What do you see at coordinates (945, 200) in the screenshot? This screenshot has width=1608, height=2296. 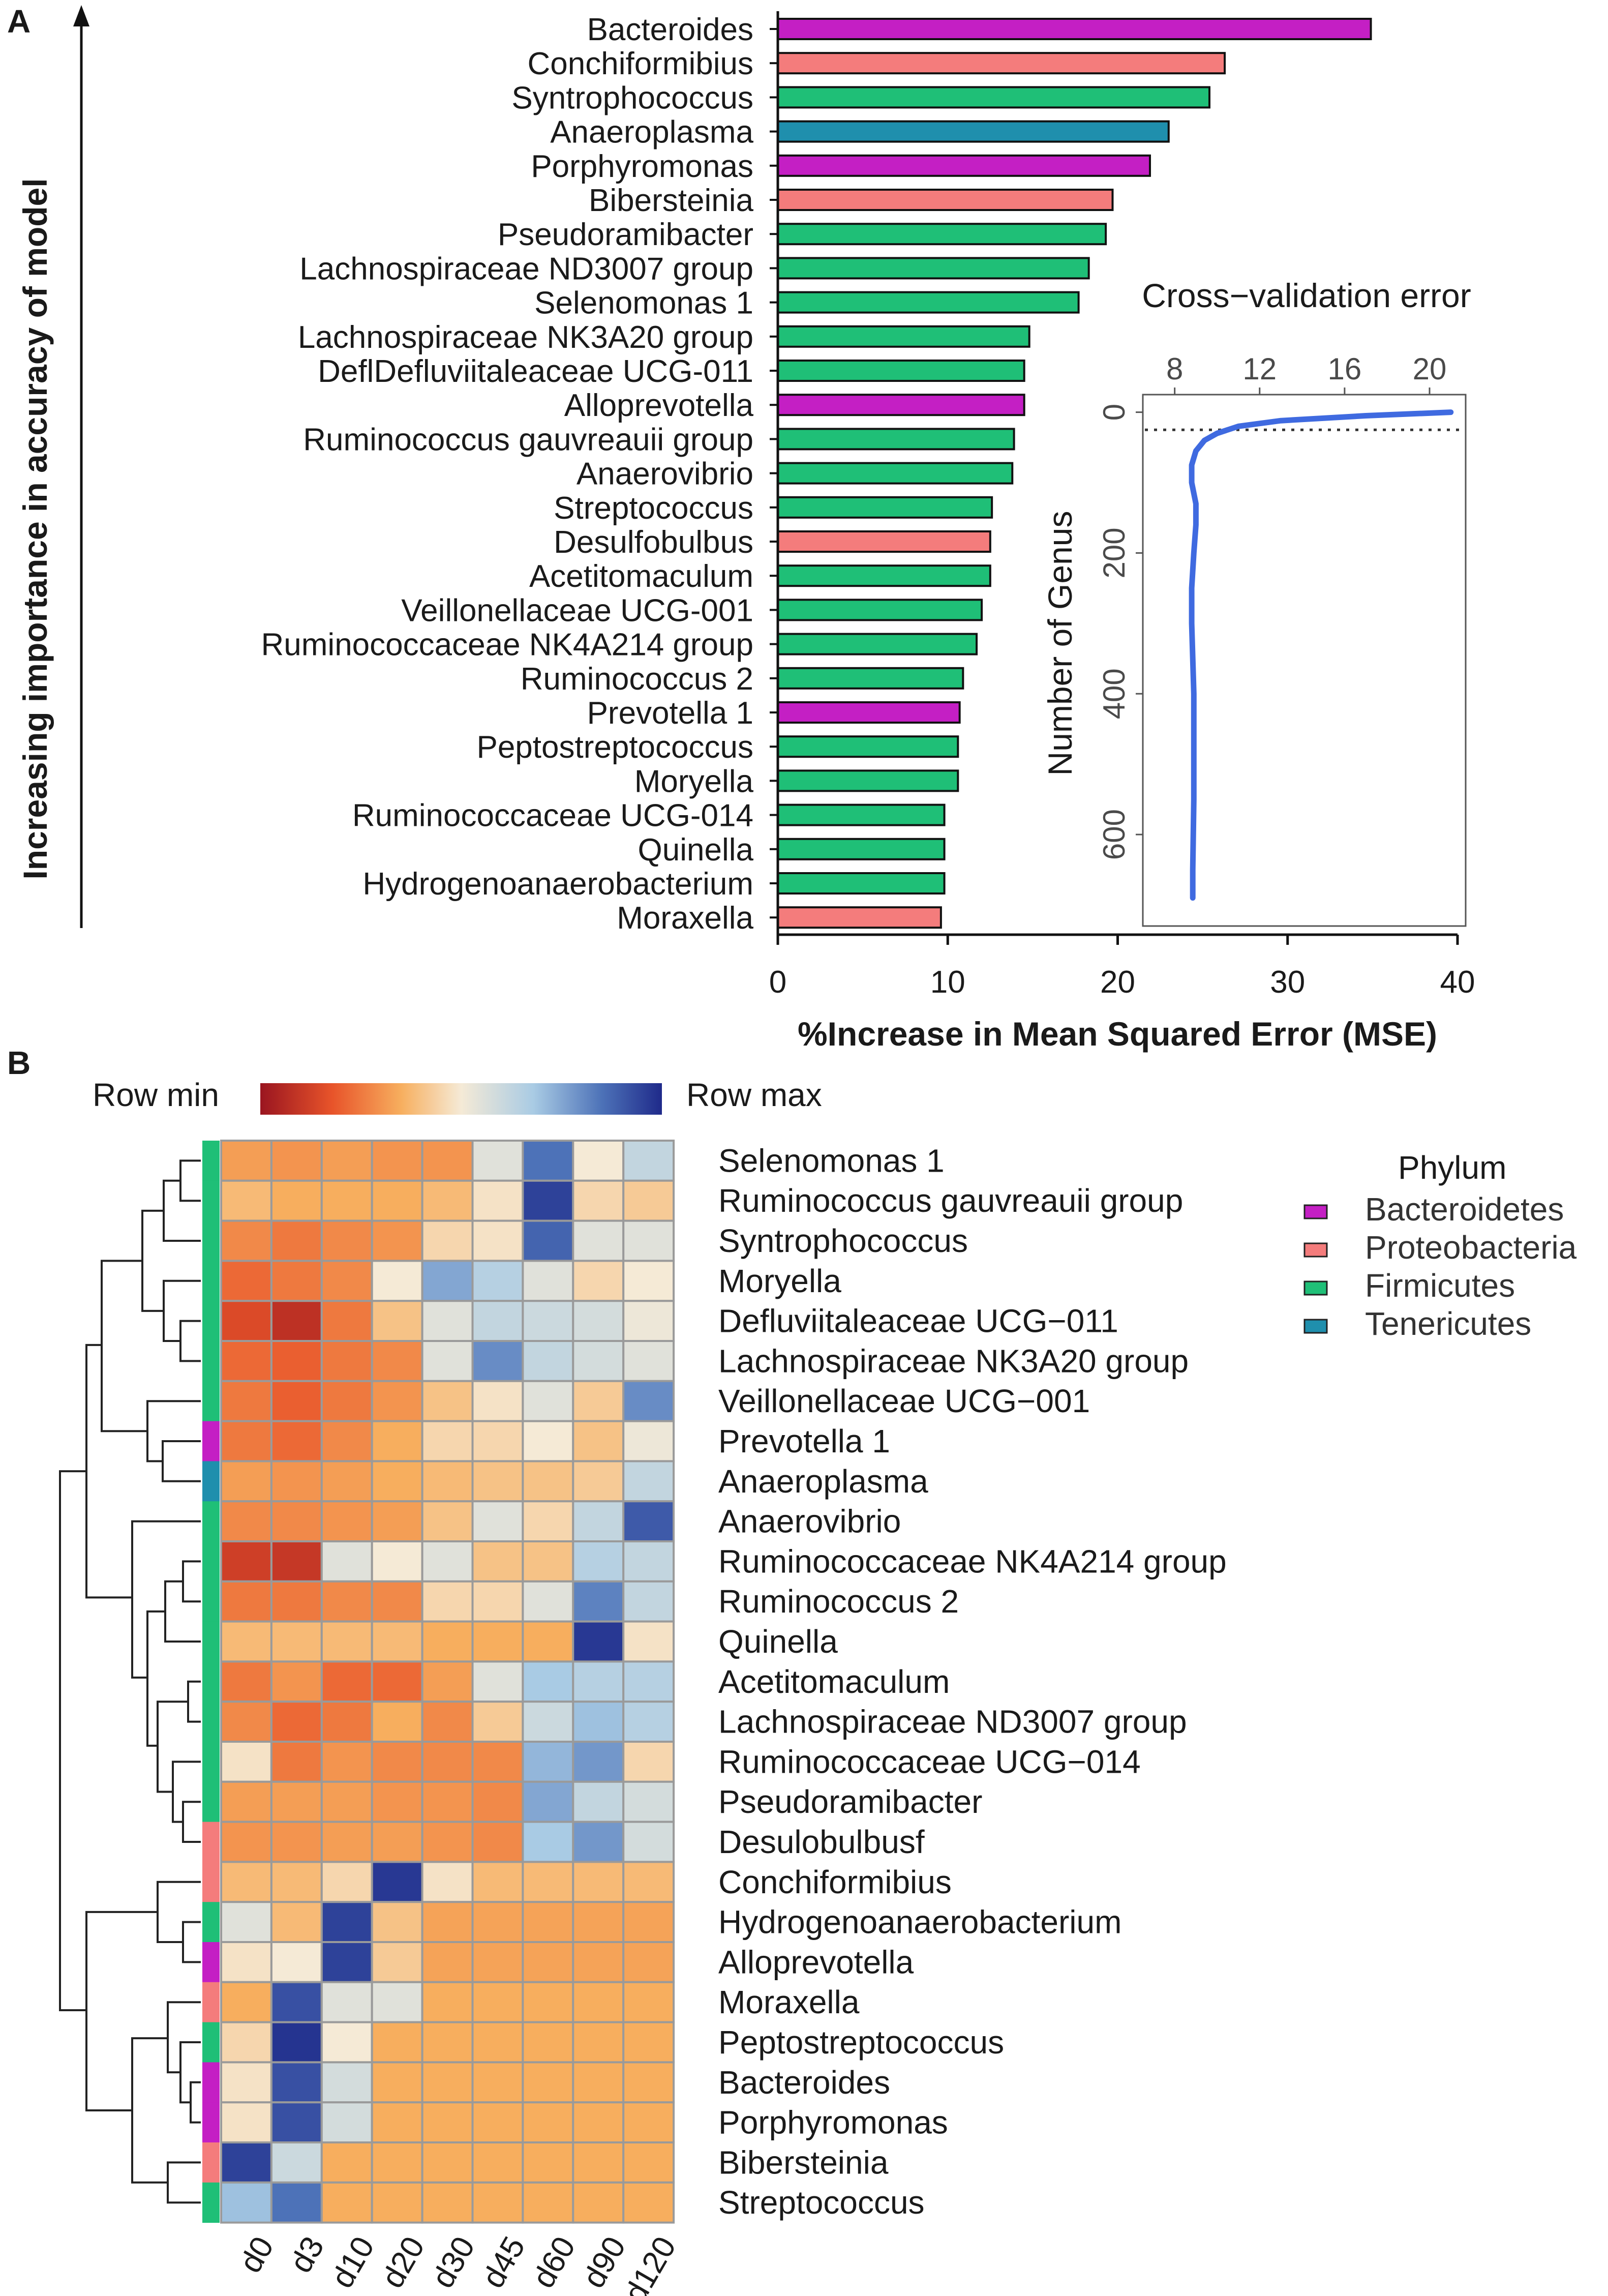 I see `bar-bibersteinia` at bounding box center [945, 200].